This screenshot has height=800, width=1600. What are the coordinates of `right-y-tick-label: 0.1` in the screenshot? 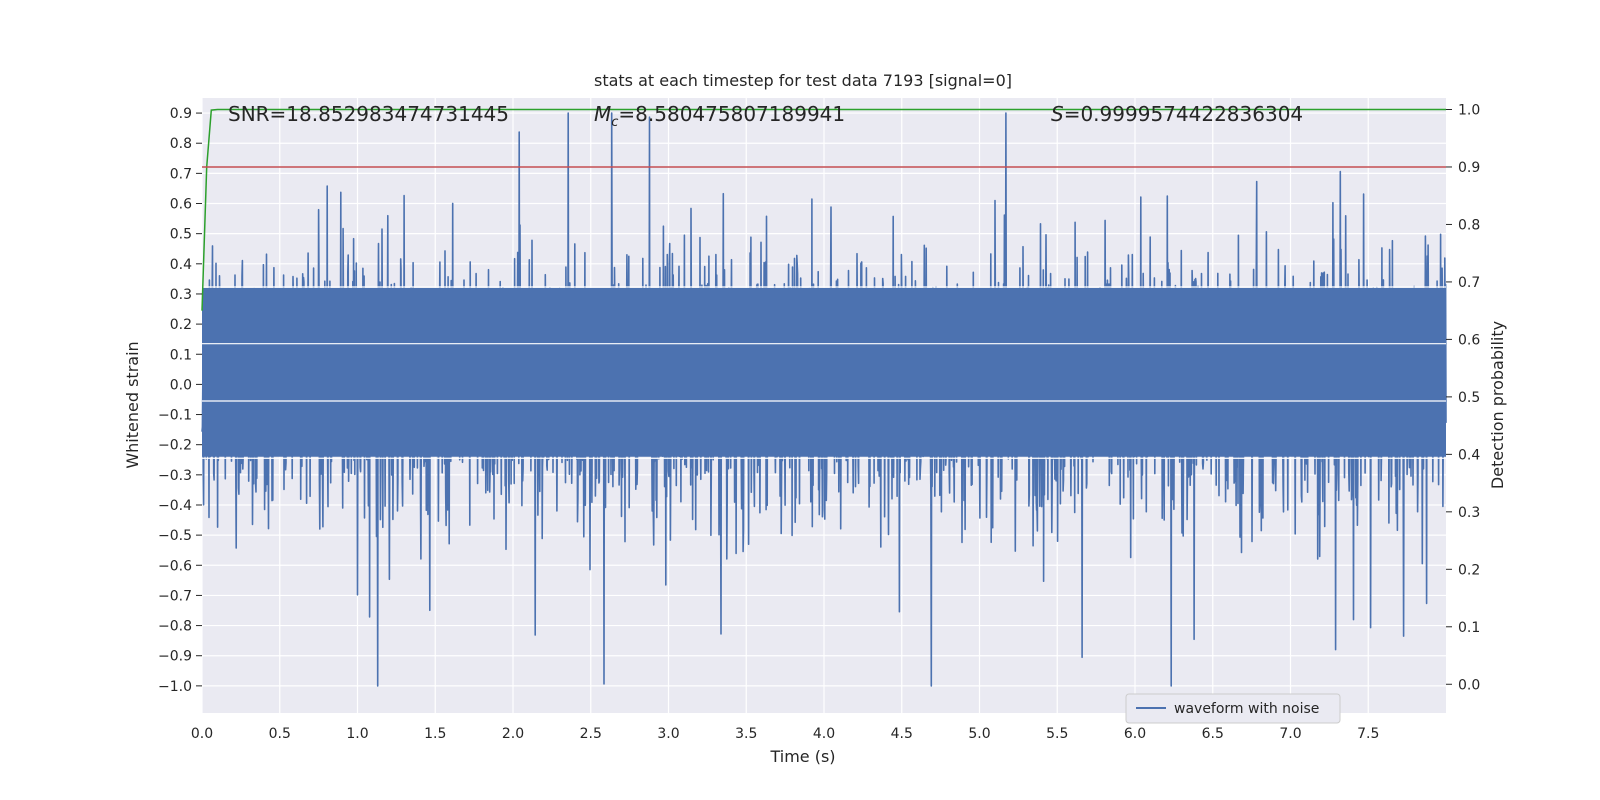 It's located at (1469, 628).